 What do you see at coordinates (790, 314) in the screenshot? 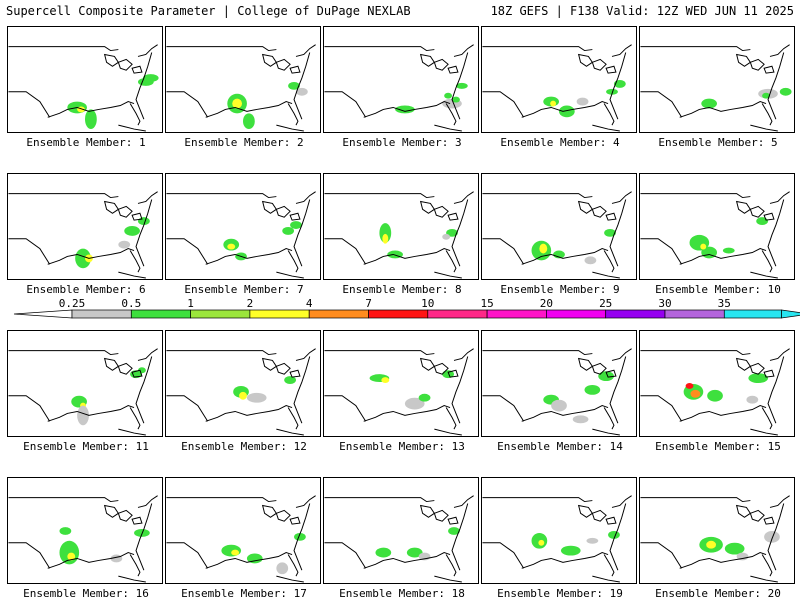
I see `colorbar-right-arrow` at bounding box center [790, 314].